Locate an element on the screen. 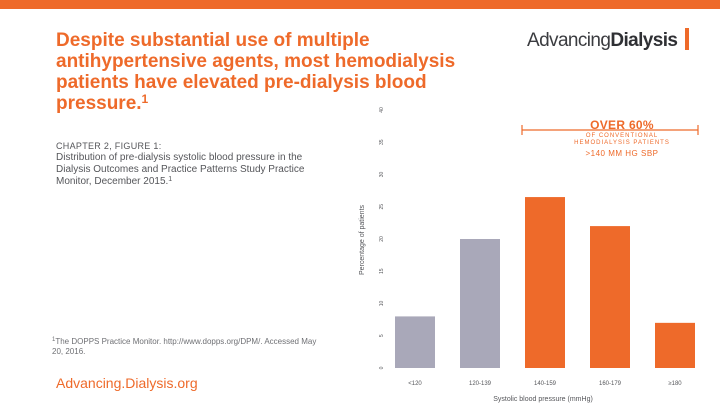 Image resolution: width=720 pixels, height=405 pixels. x-tick-label: 140-159 is located at coordinates (545, 384).